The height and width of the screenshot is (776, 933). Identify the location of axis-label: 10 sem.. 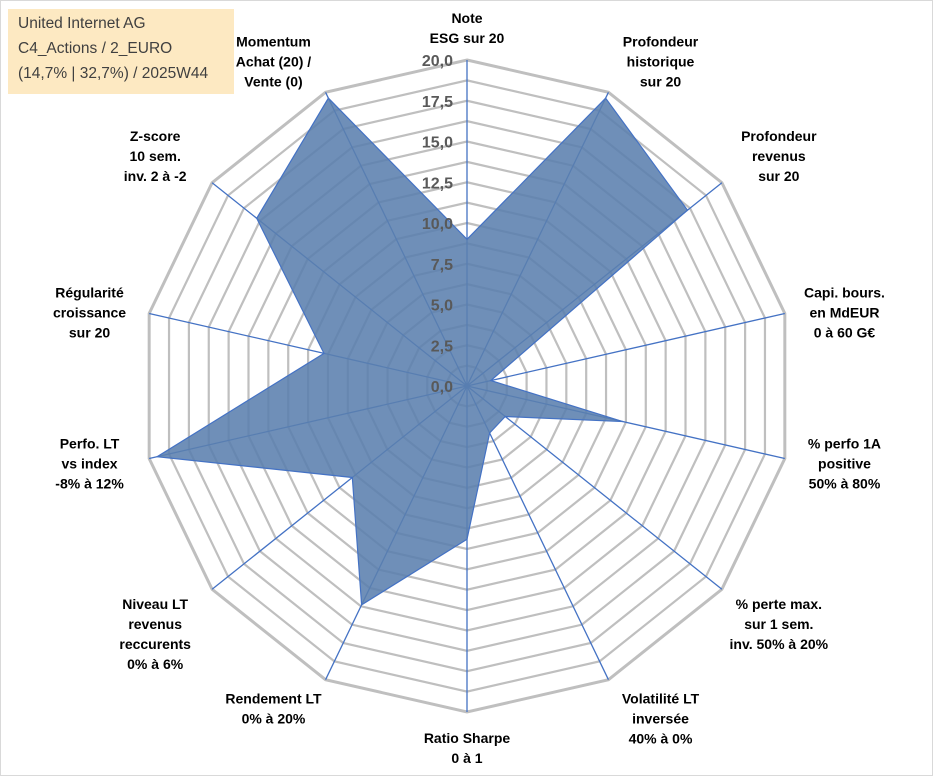
(154, 156).